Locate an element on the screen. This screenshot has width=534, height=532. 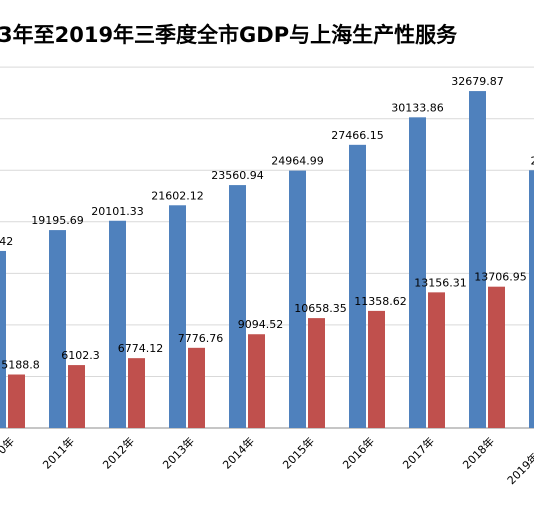
data-label-series1-6: 27466.15 is located at coordinates (357, 135).